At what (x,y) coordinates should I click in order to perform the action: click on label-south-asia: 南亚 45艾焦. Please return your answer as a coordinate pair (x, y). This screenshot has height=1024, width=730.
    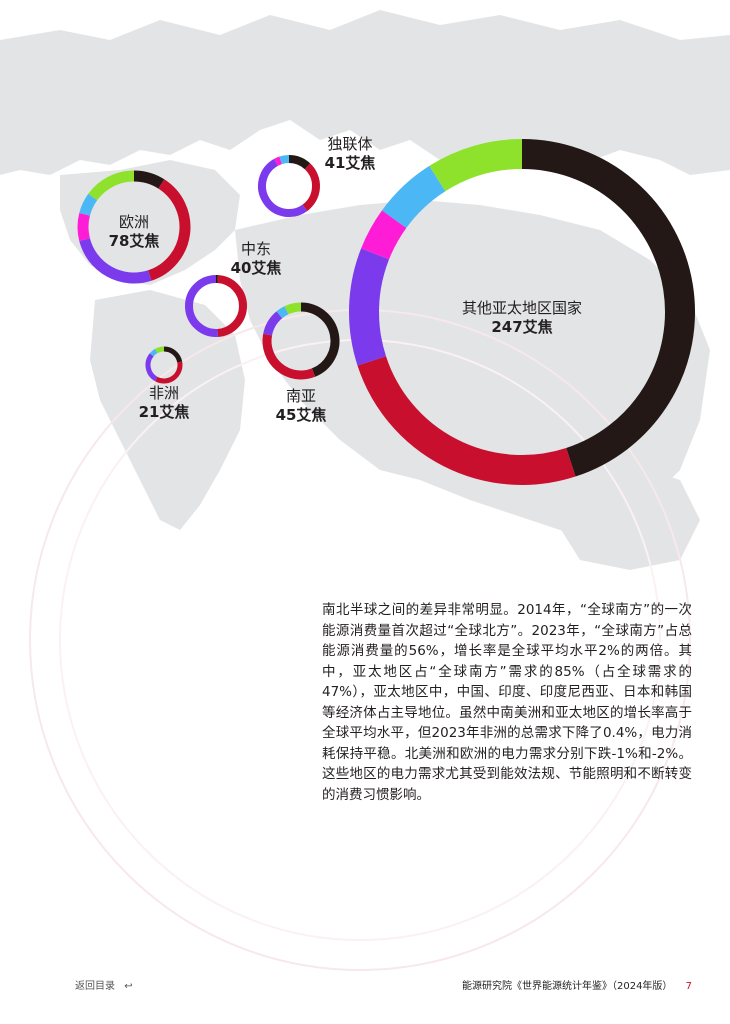
    Looking at the image, I should click on (301, 406).